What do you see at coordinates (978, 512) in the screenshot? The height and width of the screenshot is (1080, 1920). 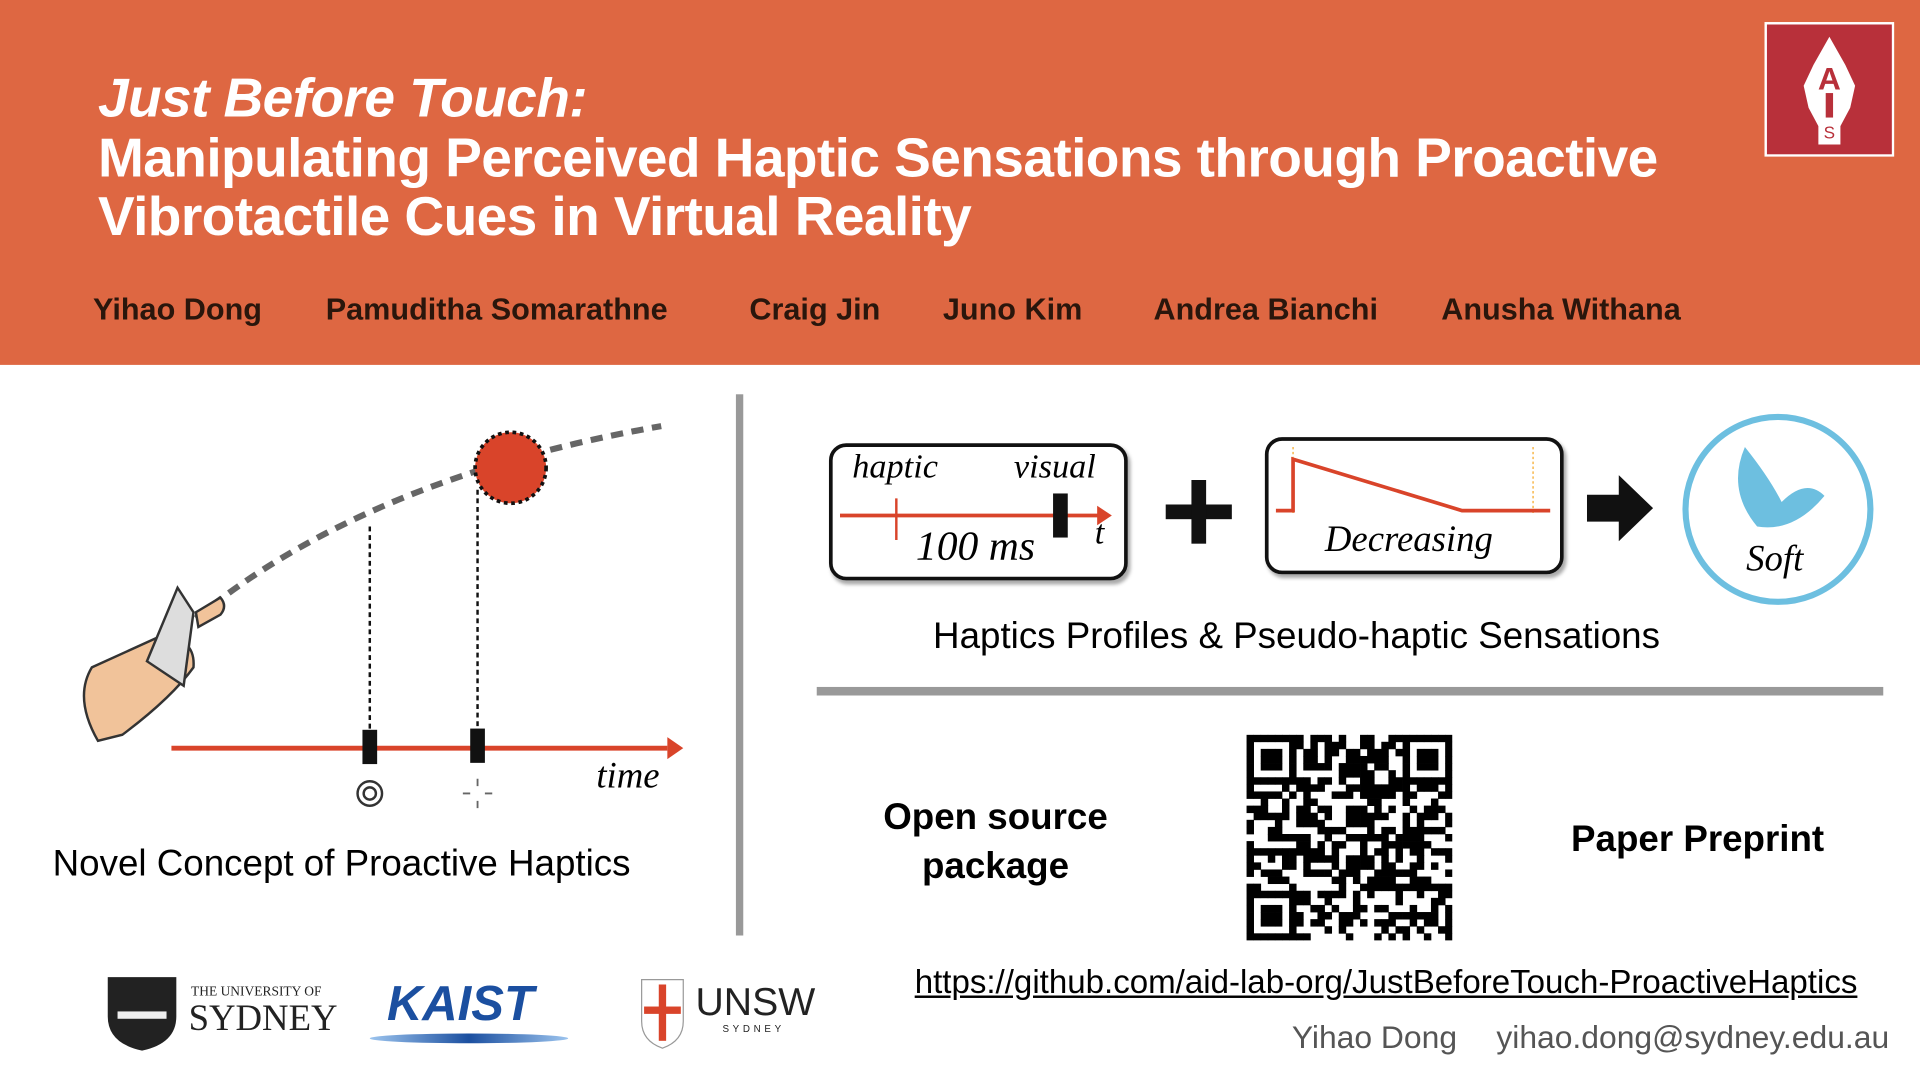 I see `timing-profile-box` at bounding box center [978, 512].